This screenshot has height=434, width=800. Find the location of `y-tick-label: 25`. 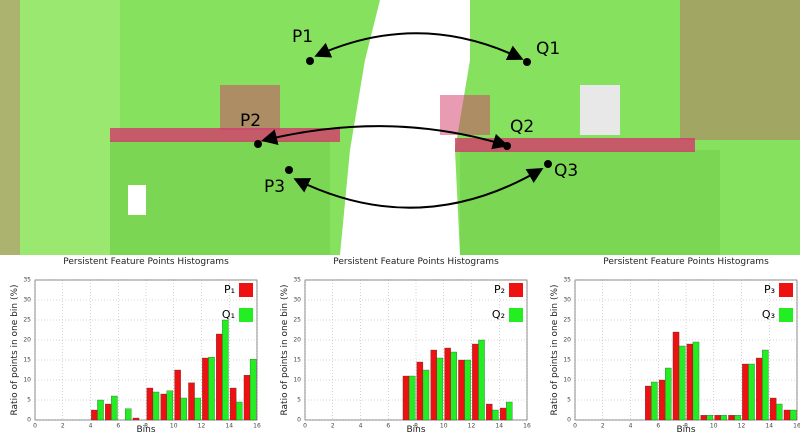

y-tick-label: 25 is located at coordinates (27, 320).